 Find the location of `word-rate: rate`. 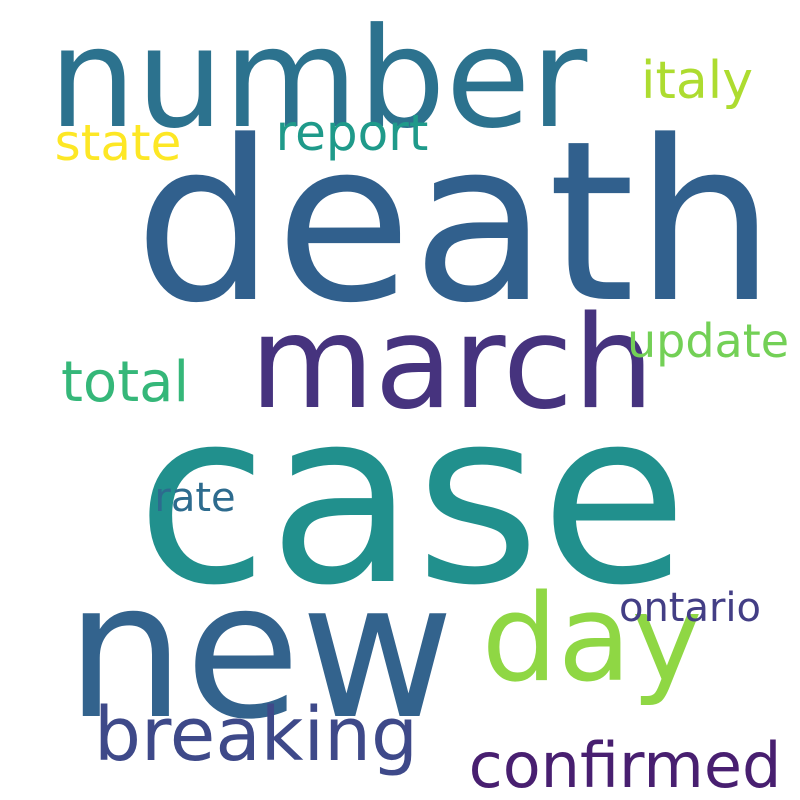

word-rate: rate is located at coordinates (195, 498).